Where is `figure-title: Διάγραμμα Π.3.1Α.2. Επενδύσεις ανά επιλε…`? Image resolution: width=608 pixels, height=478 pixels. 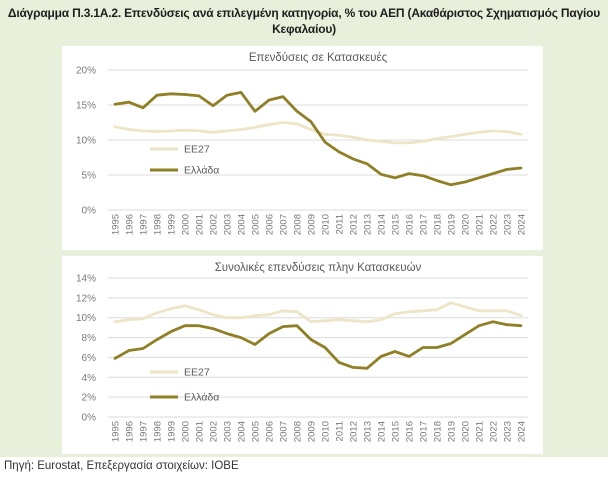
figure-title: Διάγραμμα Π.3.1Α.2. Επενδύσεις ανά επιλε… is located at coordinates (304, 21).